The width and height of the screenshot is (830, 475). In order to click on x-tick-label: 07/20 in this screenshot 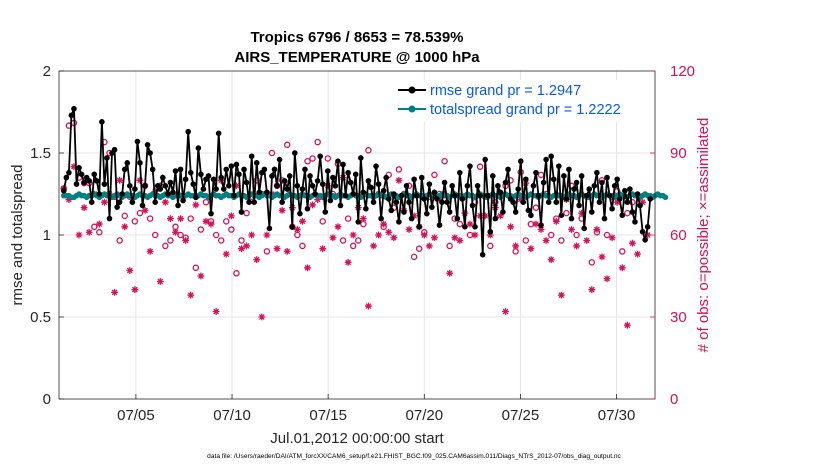, I will do `click(425, 415)`.